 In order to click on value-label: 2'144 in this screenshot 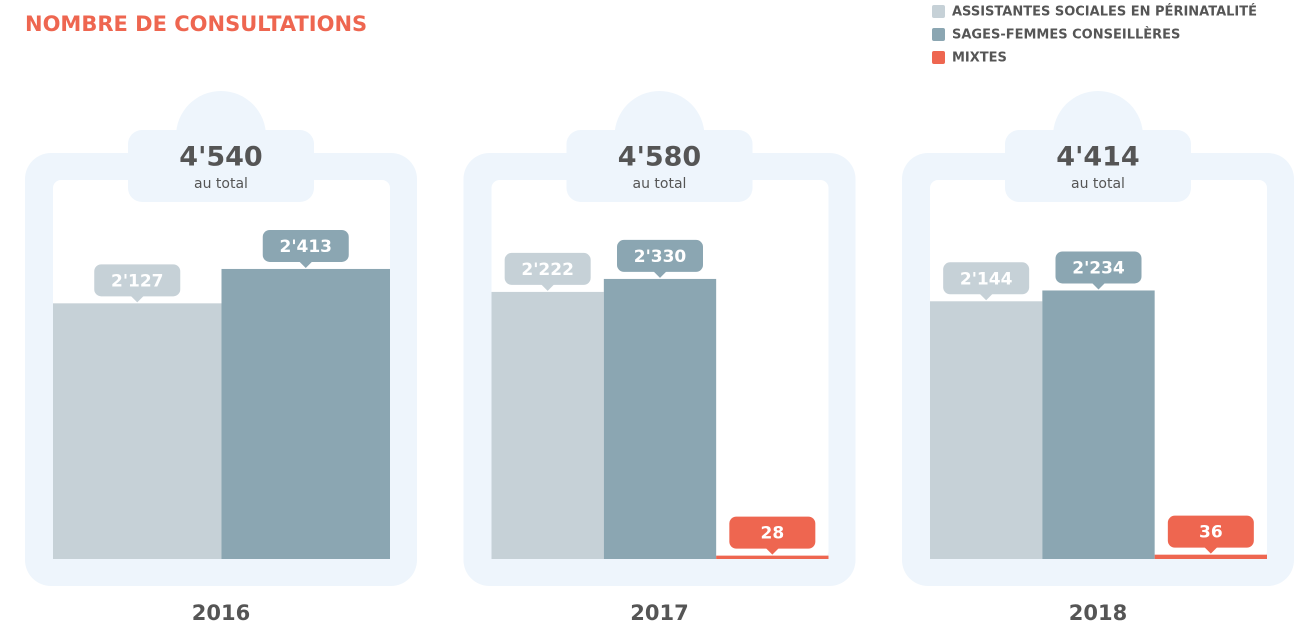, I will do `click(986, 279)`.